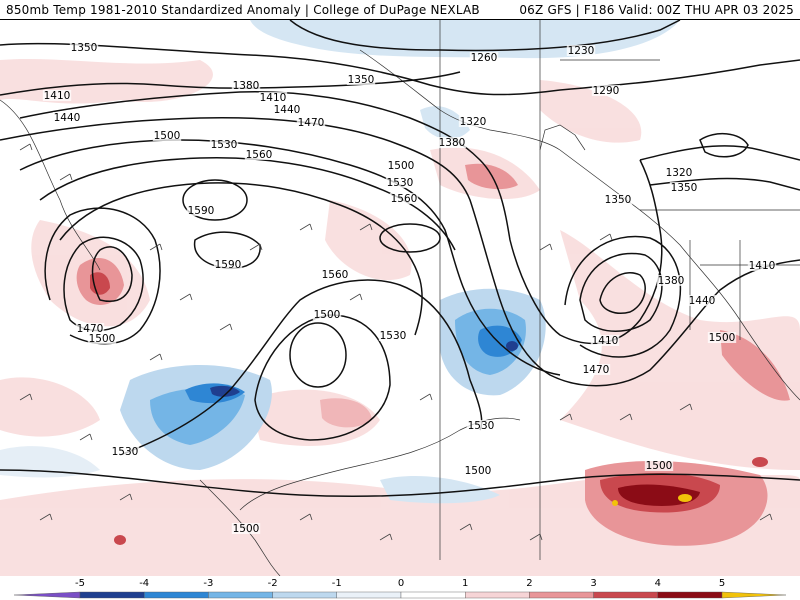 This screenshot has width=800, height=600. What do you see at coordinates (337, 583) in the screenshot?
I see `colorbar-tick-label: -1` at bounding box center [337, 583].